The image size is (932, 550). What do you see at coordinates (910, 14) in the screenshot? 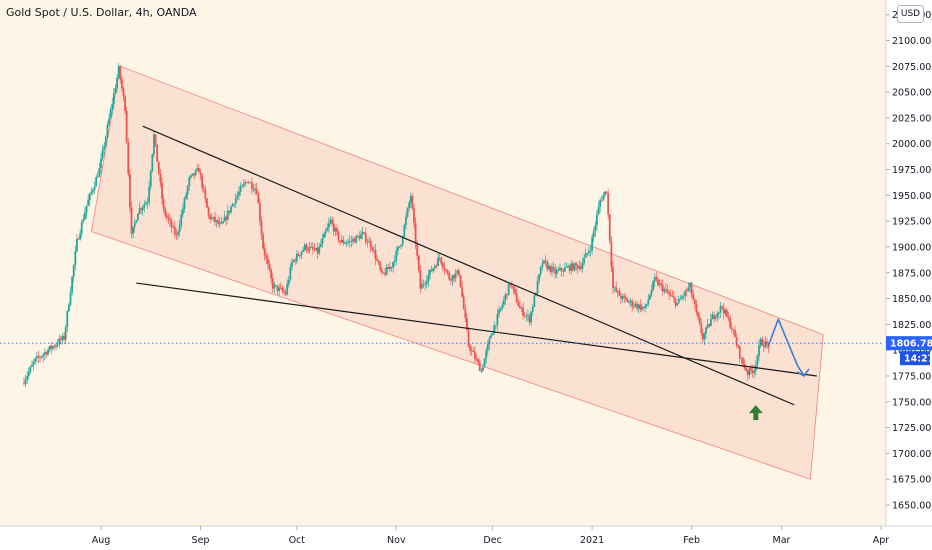
I see `currency-badge: USD` at bounding box center [910, 14].